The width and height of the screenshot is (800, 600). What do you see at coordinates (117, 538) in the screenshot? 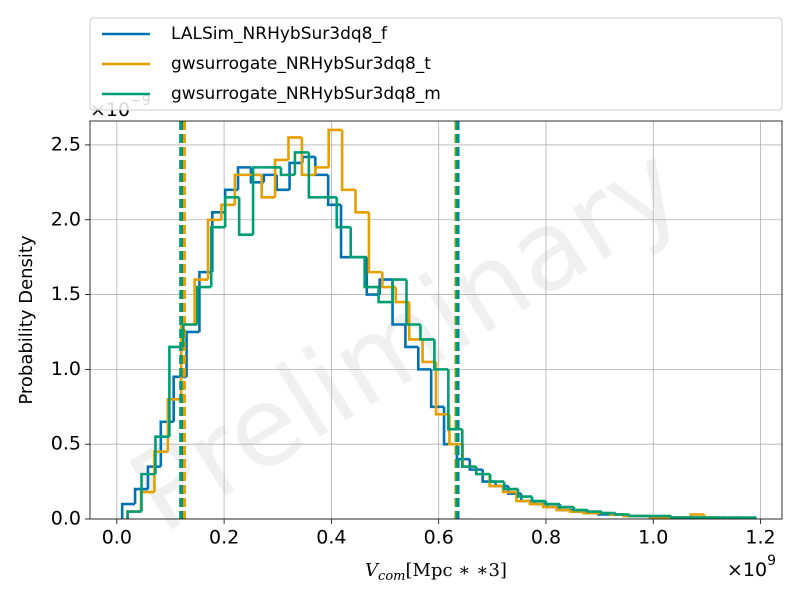
I see `x-tick-label: 0.0` at bounding box center [117, 538].